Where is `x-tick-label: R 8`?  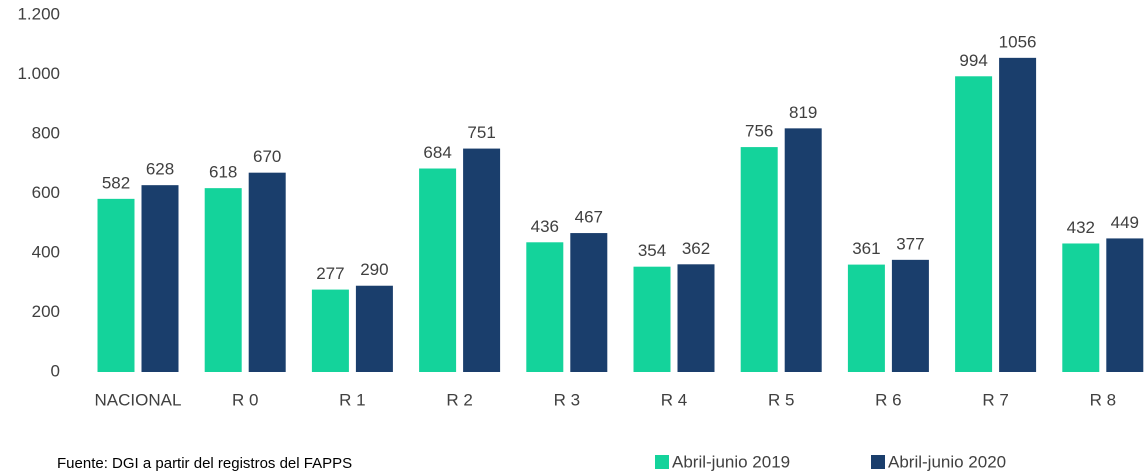
x-tick-label: R 8 is located at coordinates (1103, 399).